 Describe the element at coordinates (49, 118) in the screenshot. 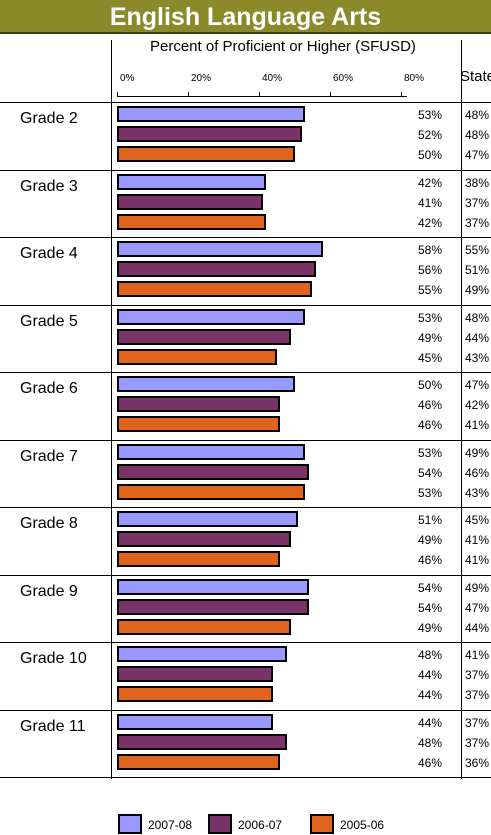

I see `grade-label: Grade 2` at that location.